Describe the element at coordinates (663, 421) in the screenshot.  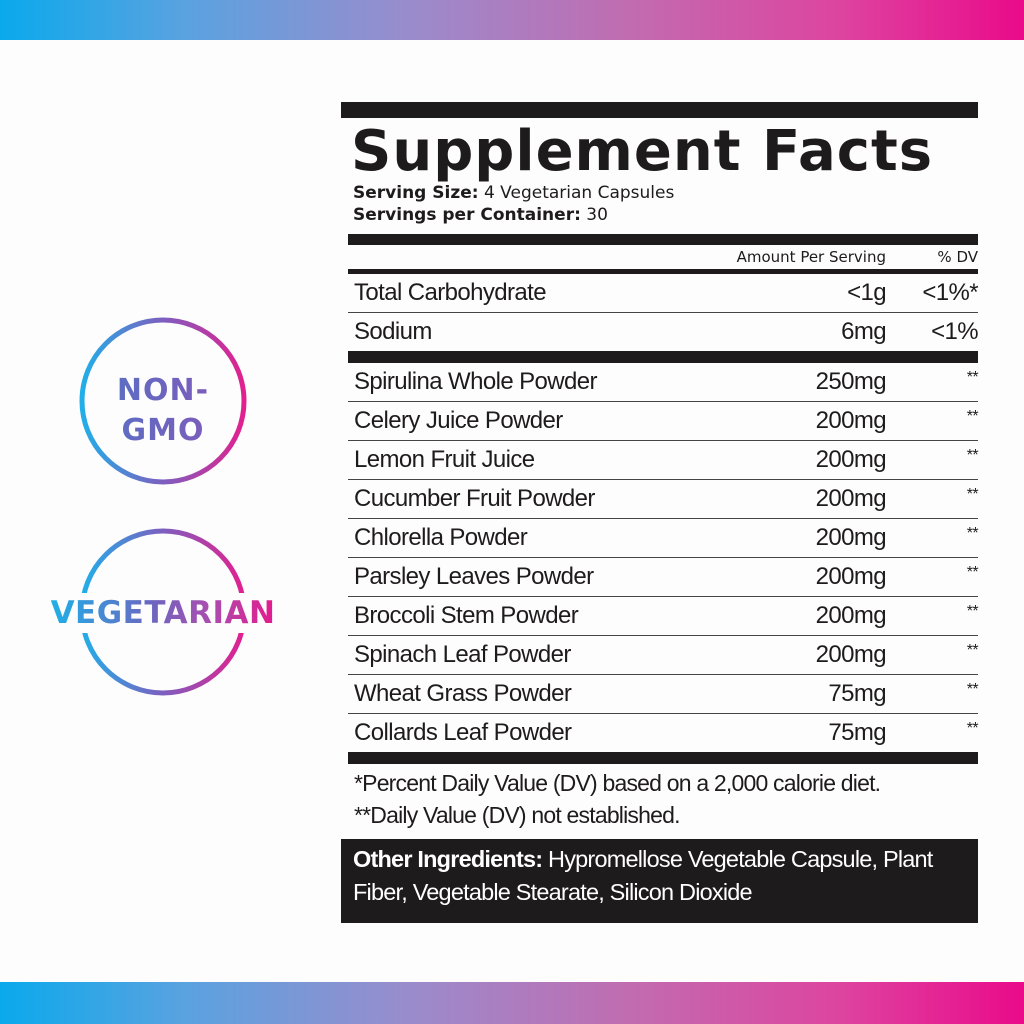
I see `ingredient-row: Celery Juice Powder 200mg **` at that location.